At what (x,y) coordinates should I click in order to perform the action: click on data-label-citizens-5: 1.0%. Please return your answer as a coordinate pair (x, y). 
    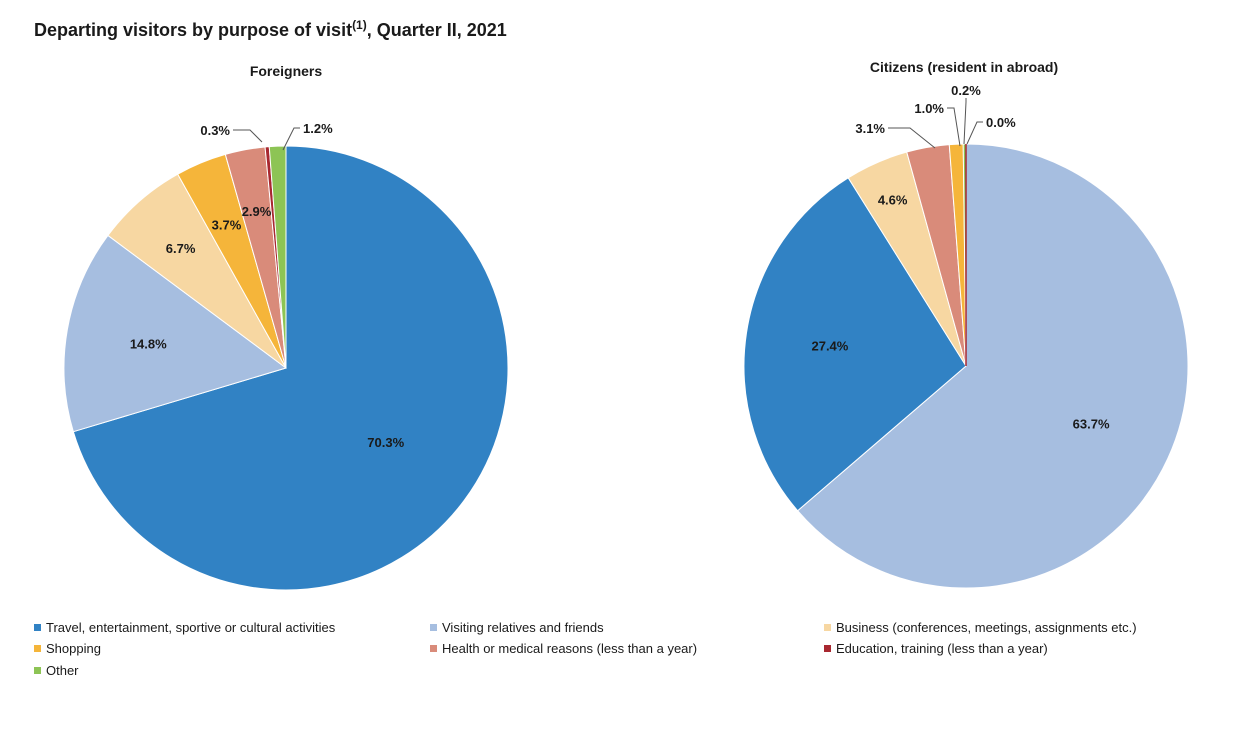
    Looking at the image, I should click on (929, 108).